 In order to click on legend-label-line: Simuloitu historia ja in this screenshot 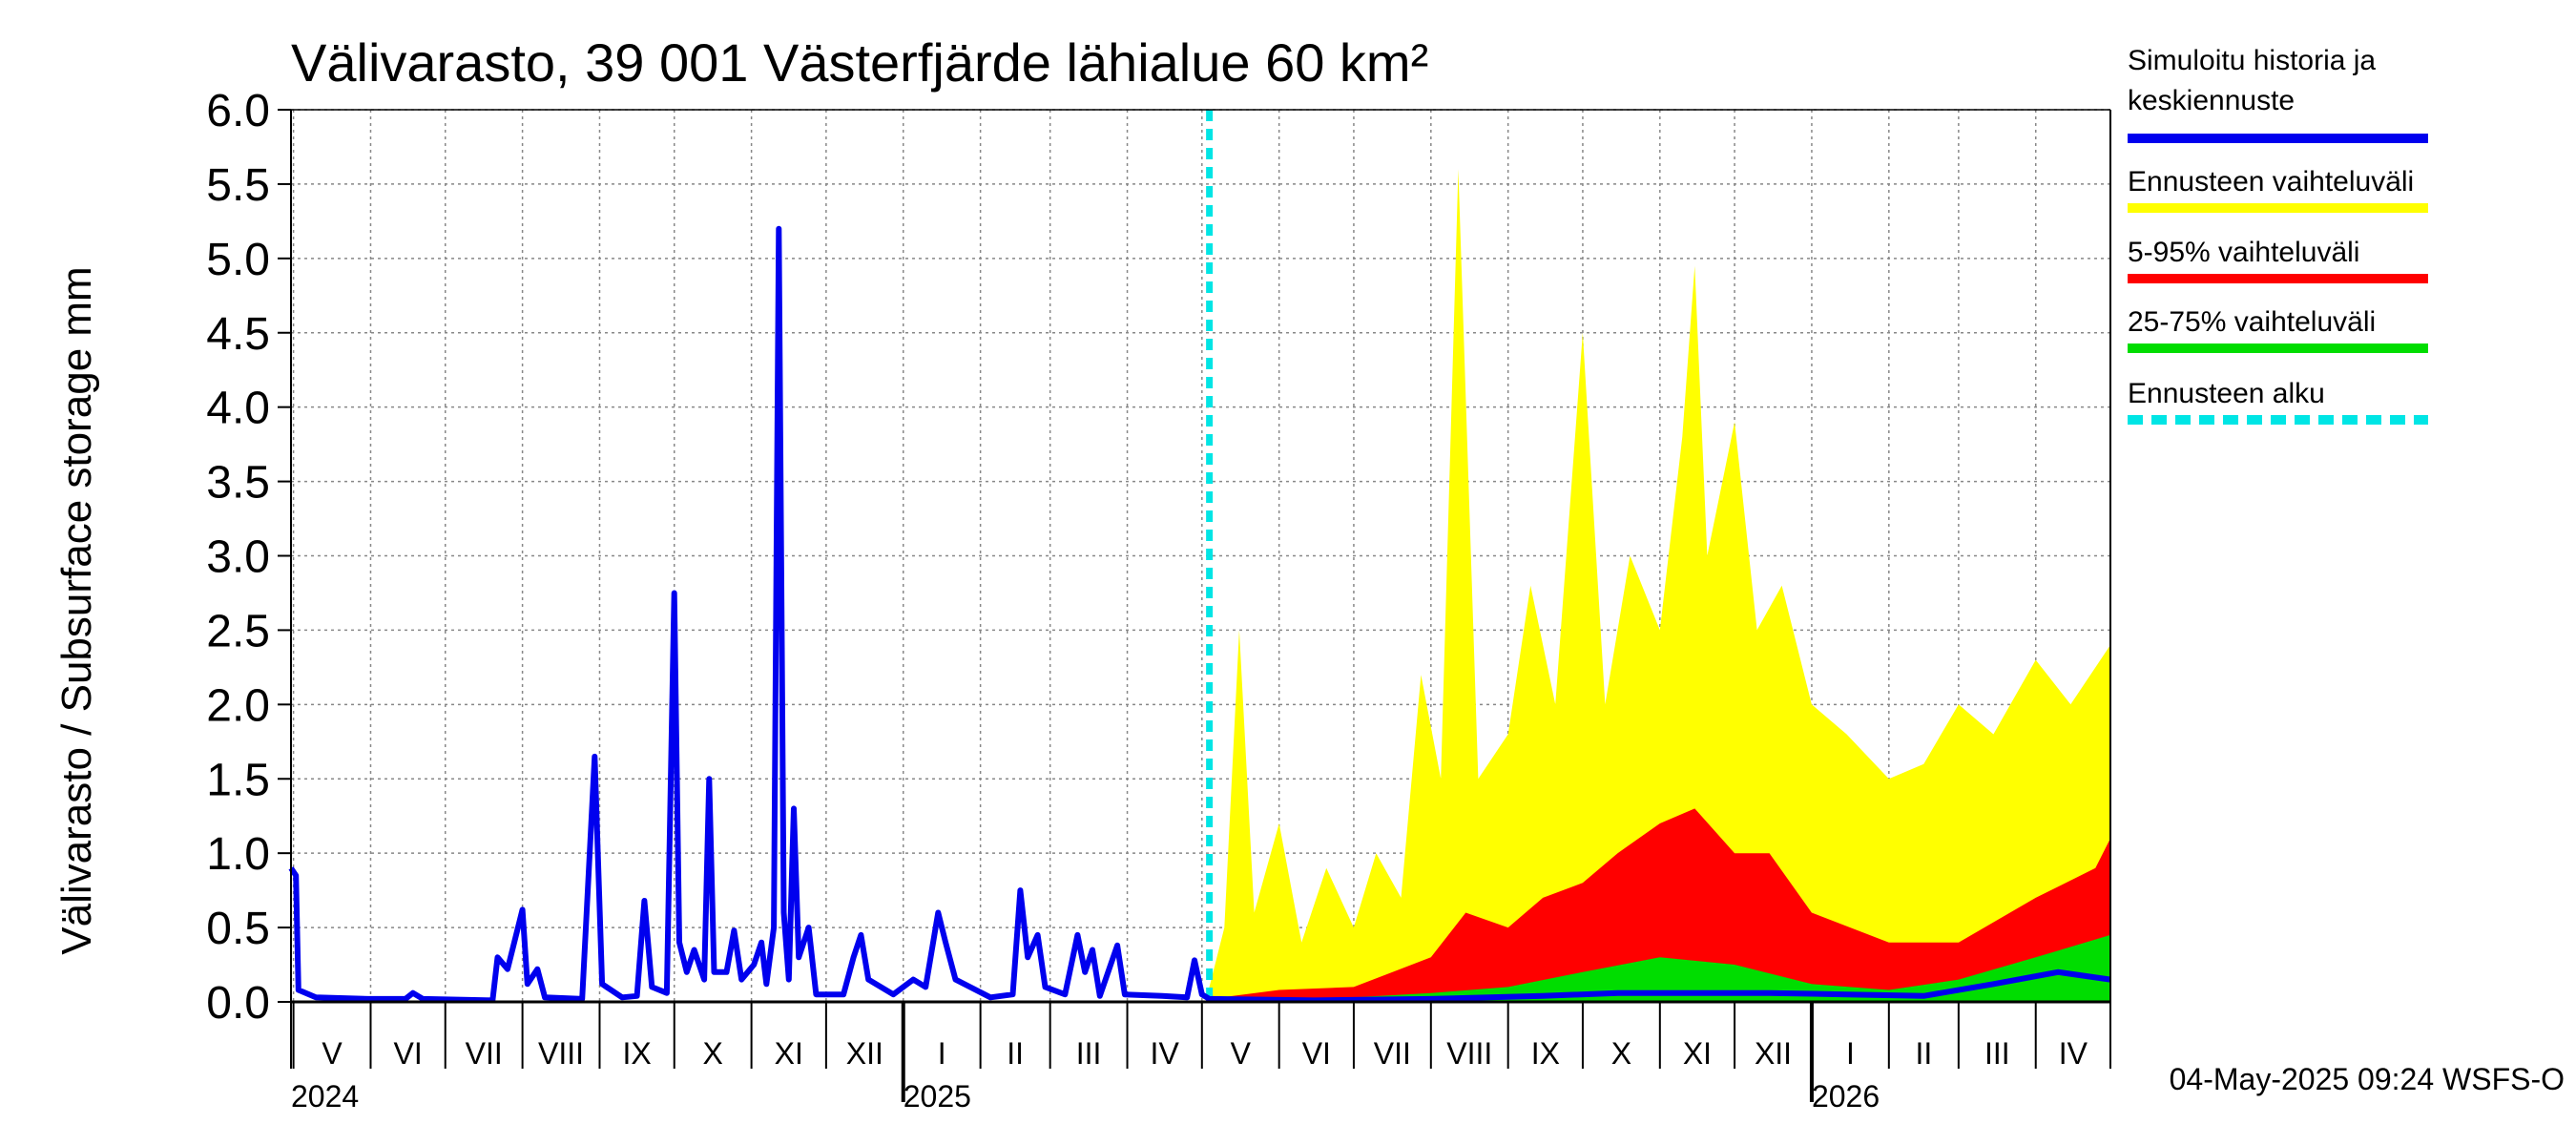, I will do `click(2252, 60)`.